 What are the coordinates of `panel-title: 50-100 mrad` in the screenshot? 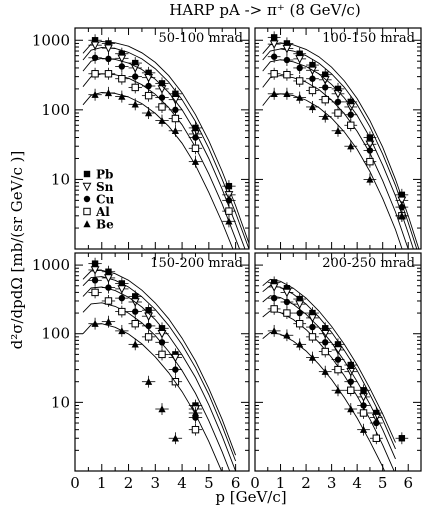 It's located at (201, 38).